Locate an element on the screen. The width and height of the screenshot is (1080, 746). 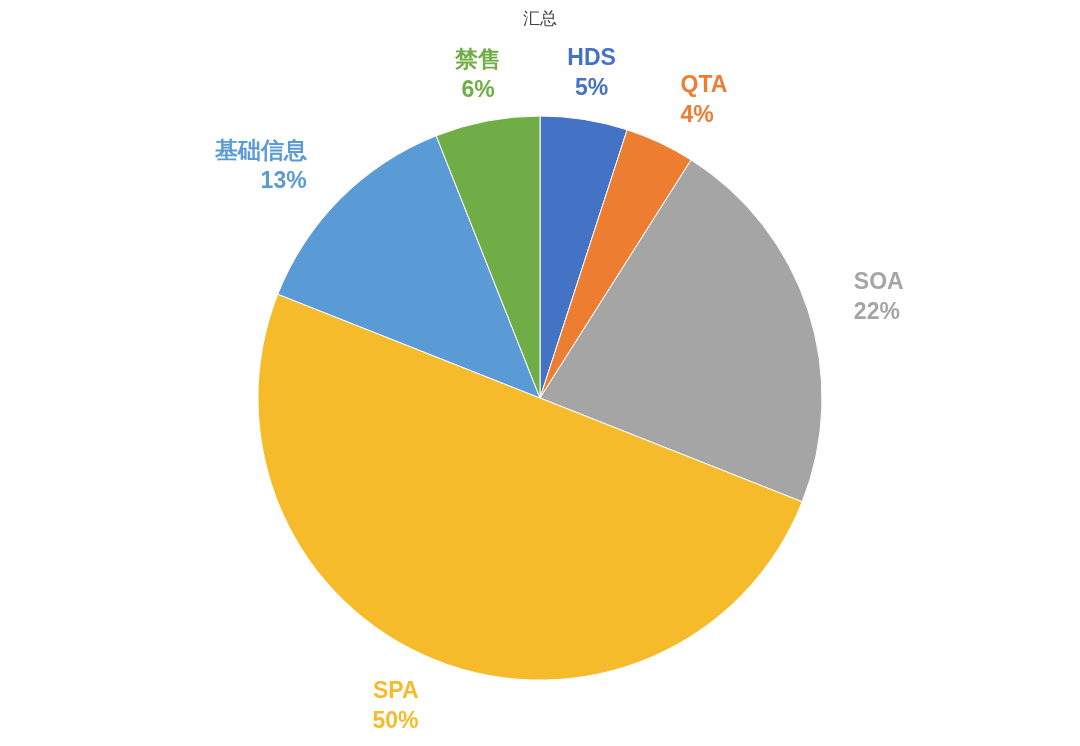
title: 汇总 is located at coordinates (540, 18).